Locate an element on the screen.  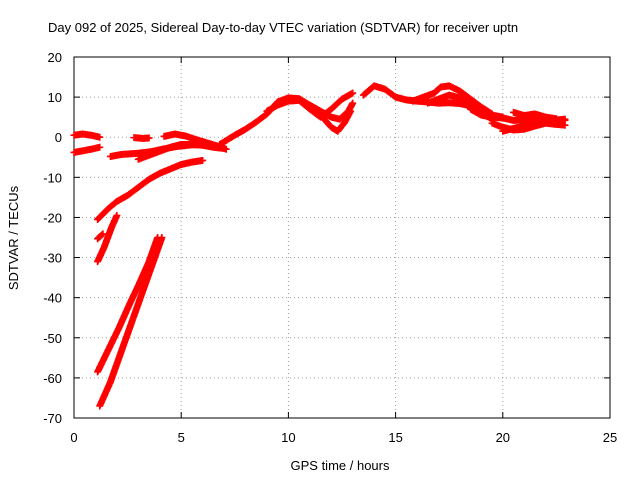
series-arc-i is located at coordinates (107, 238).